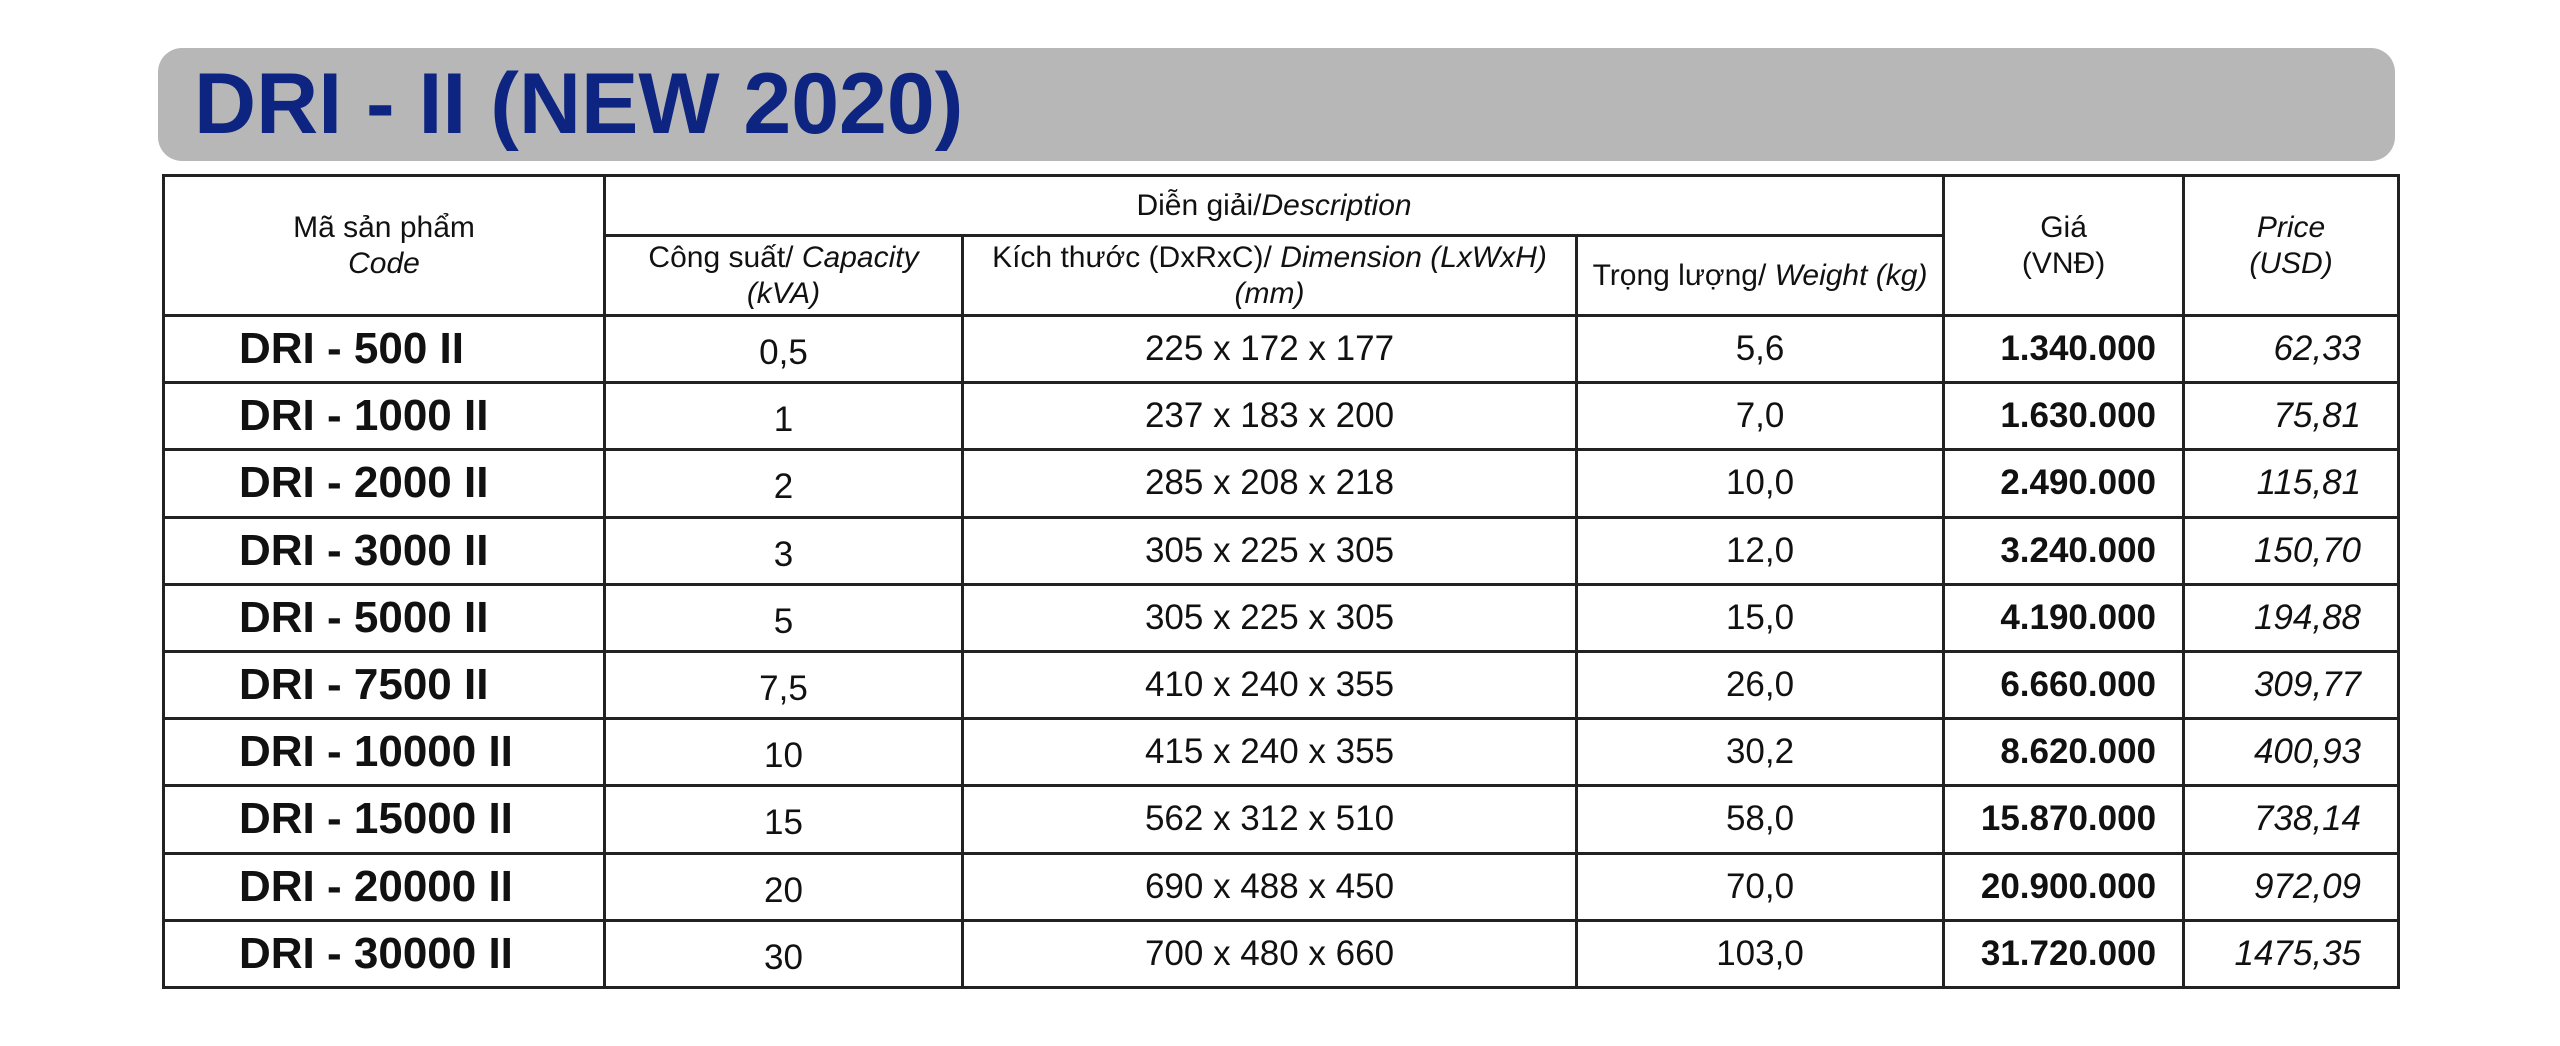 This screenshot has height=1046, width=2560. Describe the element at coordinates (579, 104) in the screenshot. I see `page-title: DRI - II (NEW 2020)` at that location.